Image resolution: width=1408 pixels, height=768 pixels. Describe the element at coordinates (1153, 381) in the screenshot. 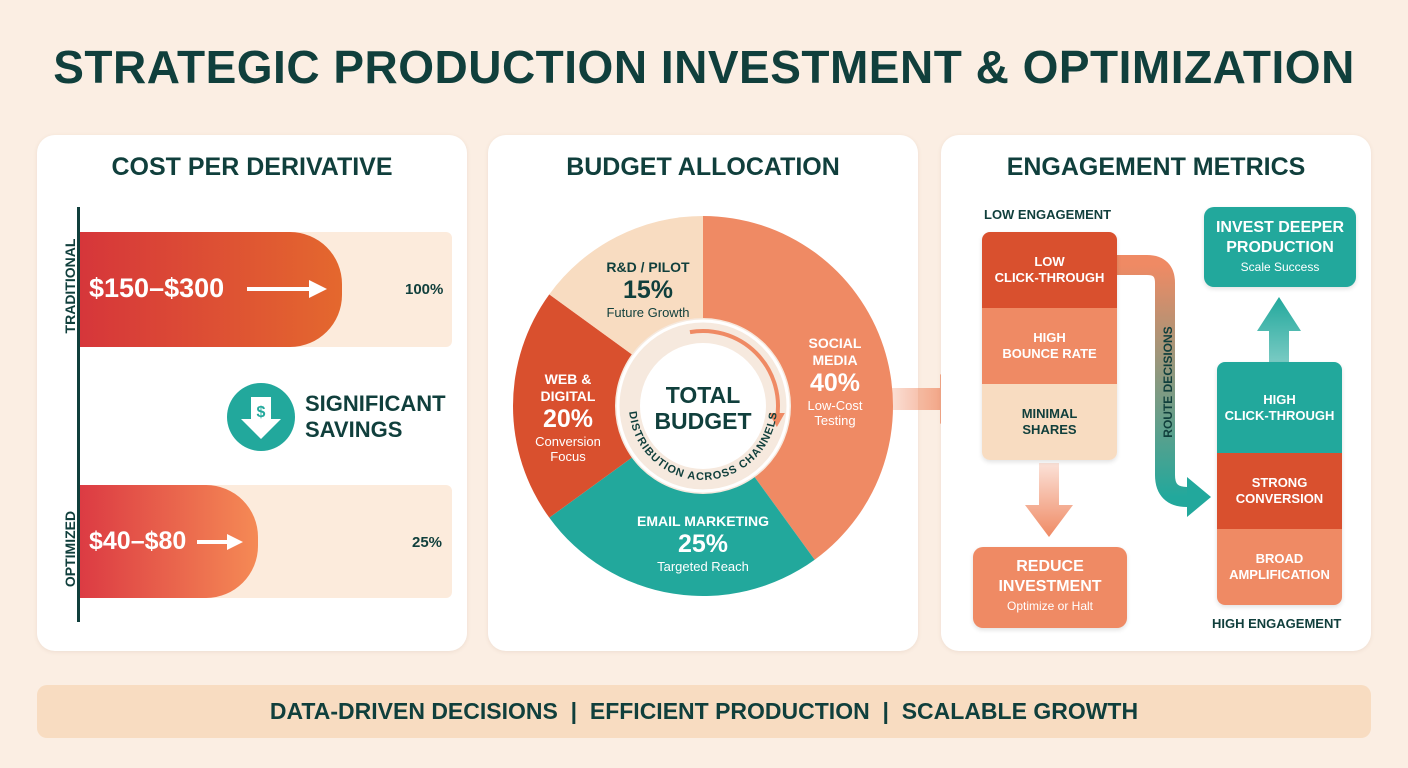

I see `route-arrow-icon` at that location.